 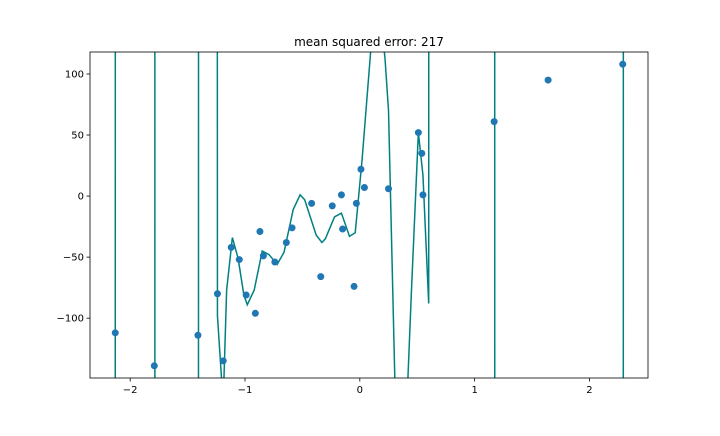 What do you see at coordinates (81, 197) in the screenshot?
I see `y-tick-label: 0` at bounding box center [81, 197].